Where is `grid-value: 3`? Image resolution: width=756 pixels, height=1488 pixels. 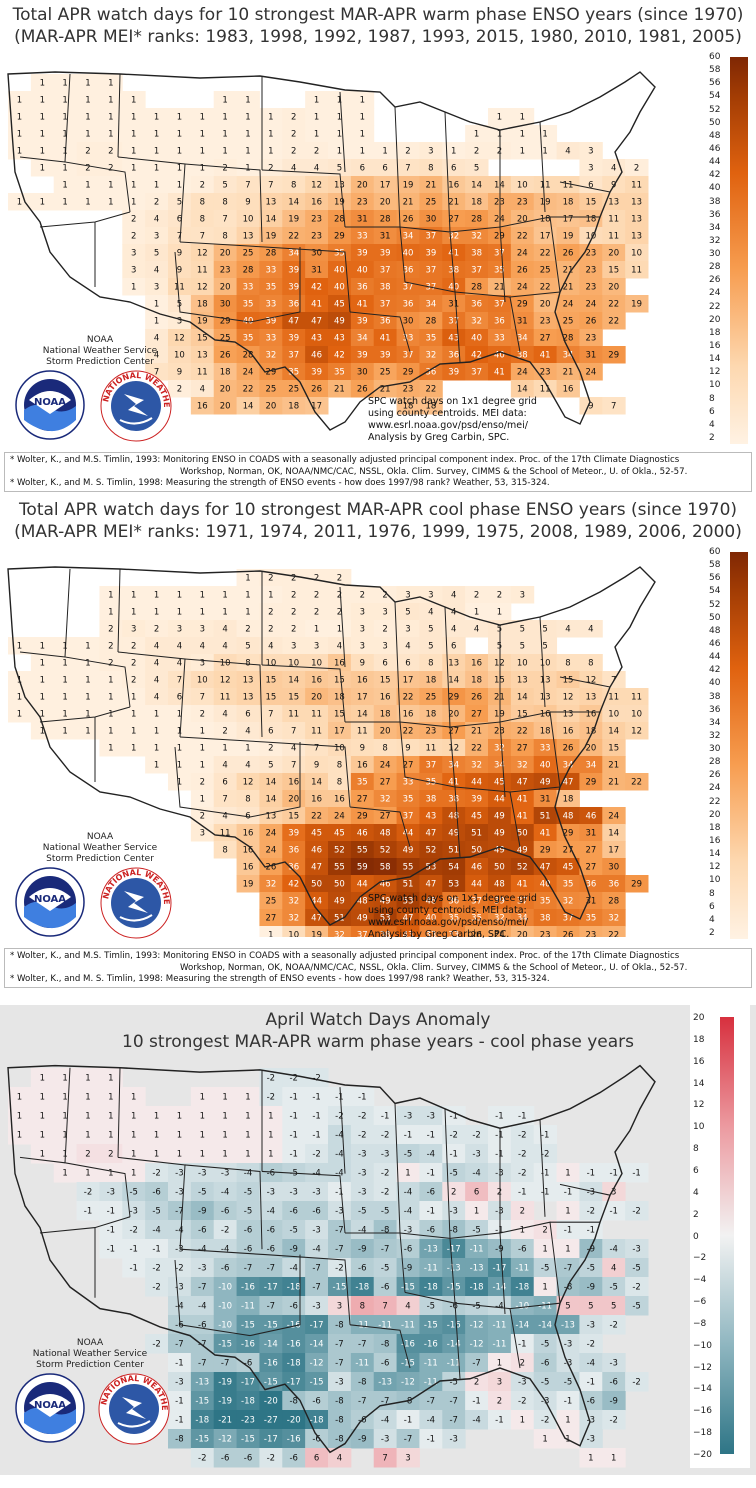 grid-value: 3 is located at coordinates (179, 630).